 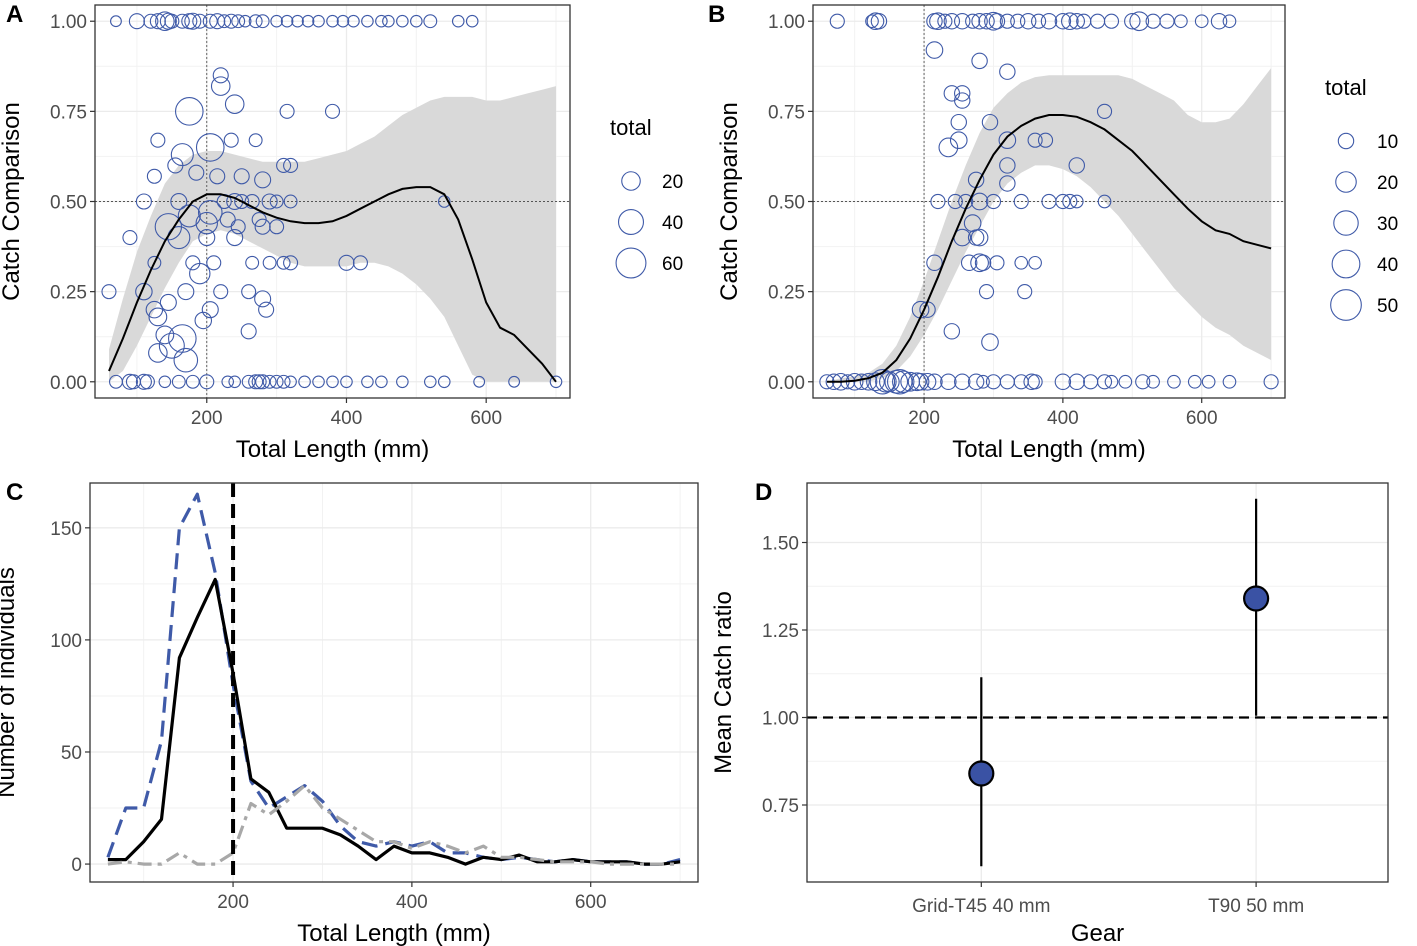 I want to click on x-tick-label: 200, so click(x=233, y=902).